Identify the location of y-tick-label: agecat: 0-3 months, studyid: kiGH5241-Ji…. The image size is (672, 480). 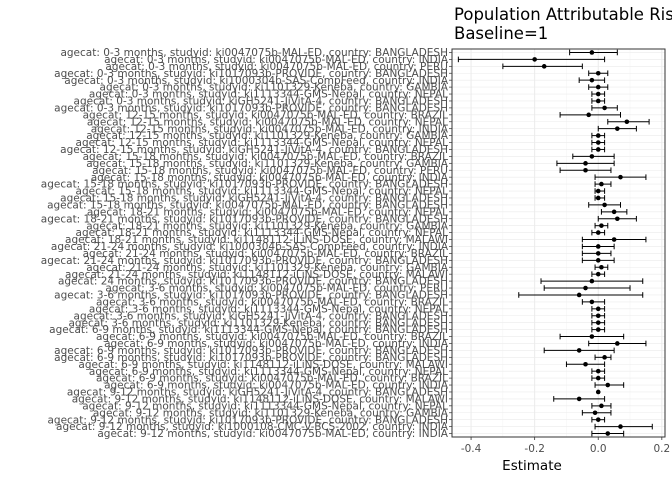
(261, 102).